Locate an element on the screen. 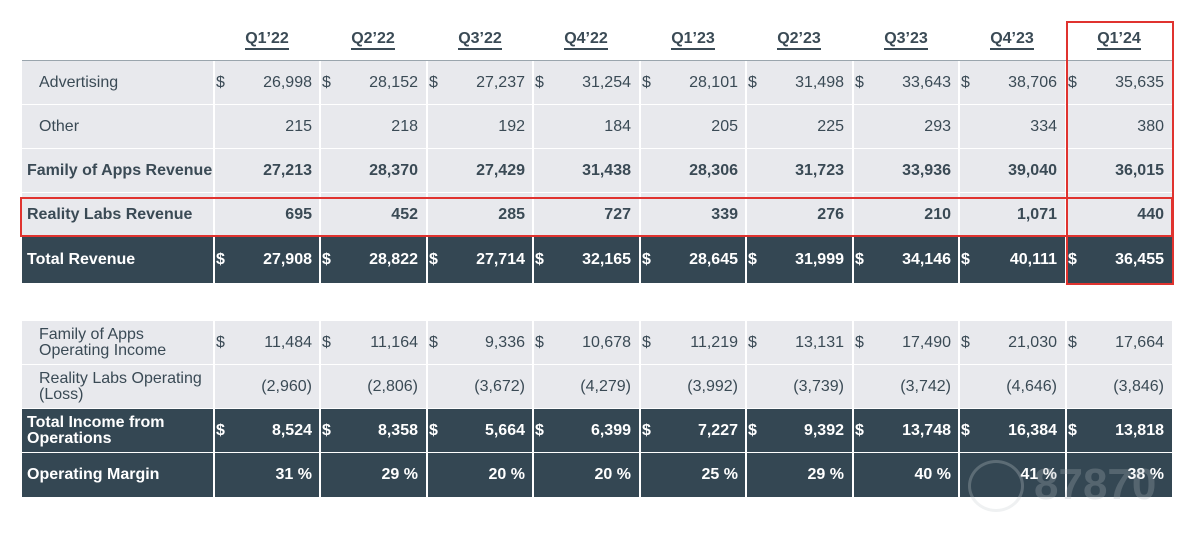 This screenshot has width=1204, height=540. quarter-header: Q4’22 is located at coordinates (586, 41).